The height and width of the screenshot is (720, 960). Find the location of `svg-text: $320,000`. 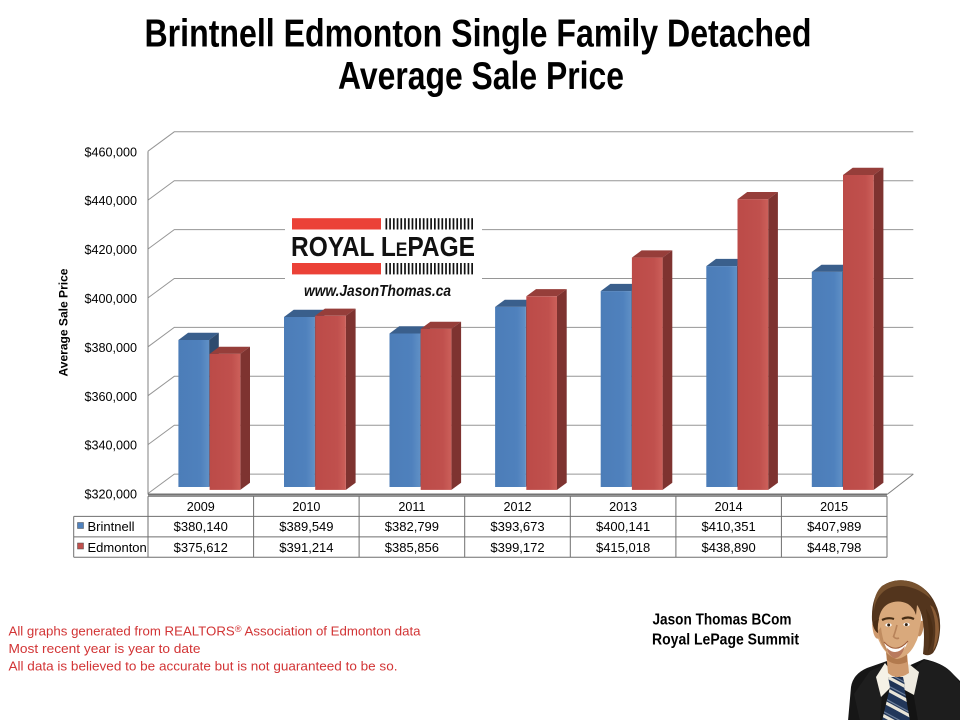

svg-text: $320,000 is located at coordinates (110, 495).